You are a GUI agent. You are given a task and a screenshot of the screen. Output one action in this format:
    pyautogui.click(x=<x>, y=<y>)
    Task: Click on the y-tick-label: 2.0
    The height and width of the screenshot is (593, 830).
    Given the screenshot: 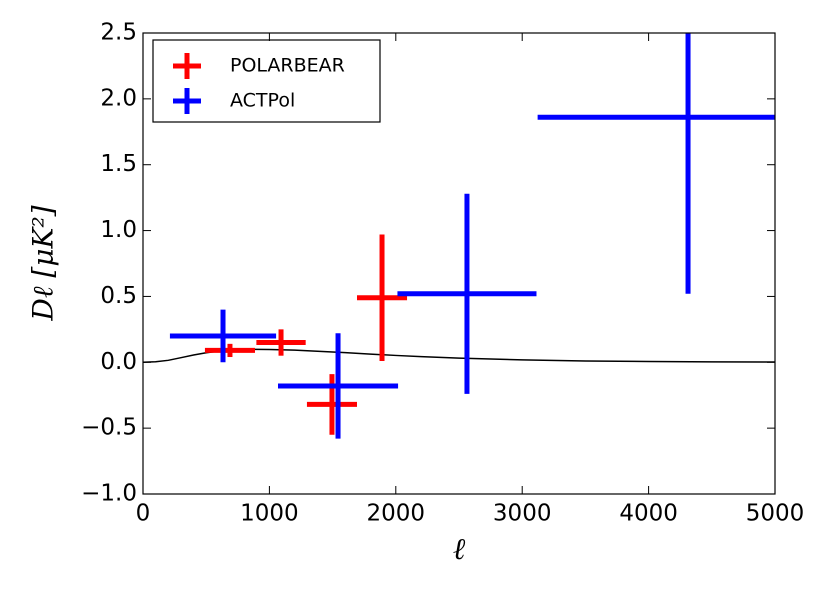 What is the action you would take?
    pyautogui.click(x=118, y=98)
    